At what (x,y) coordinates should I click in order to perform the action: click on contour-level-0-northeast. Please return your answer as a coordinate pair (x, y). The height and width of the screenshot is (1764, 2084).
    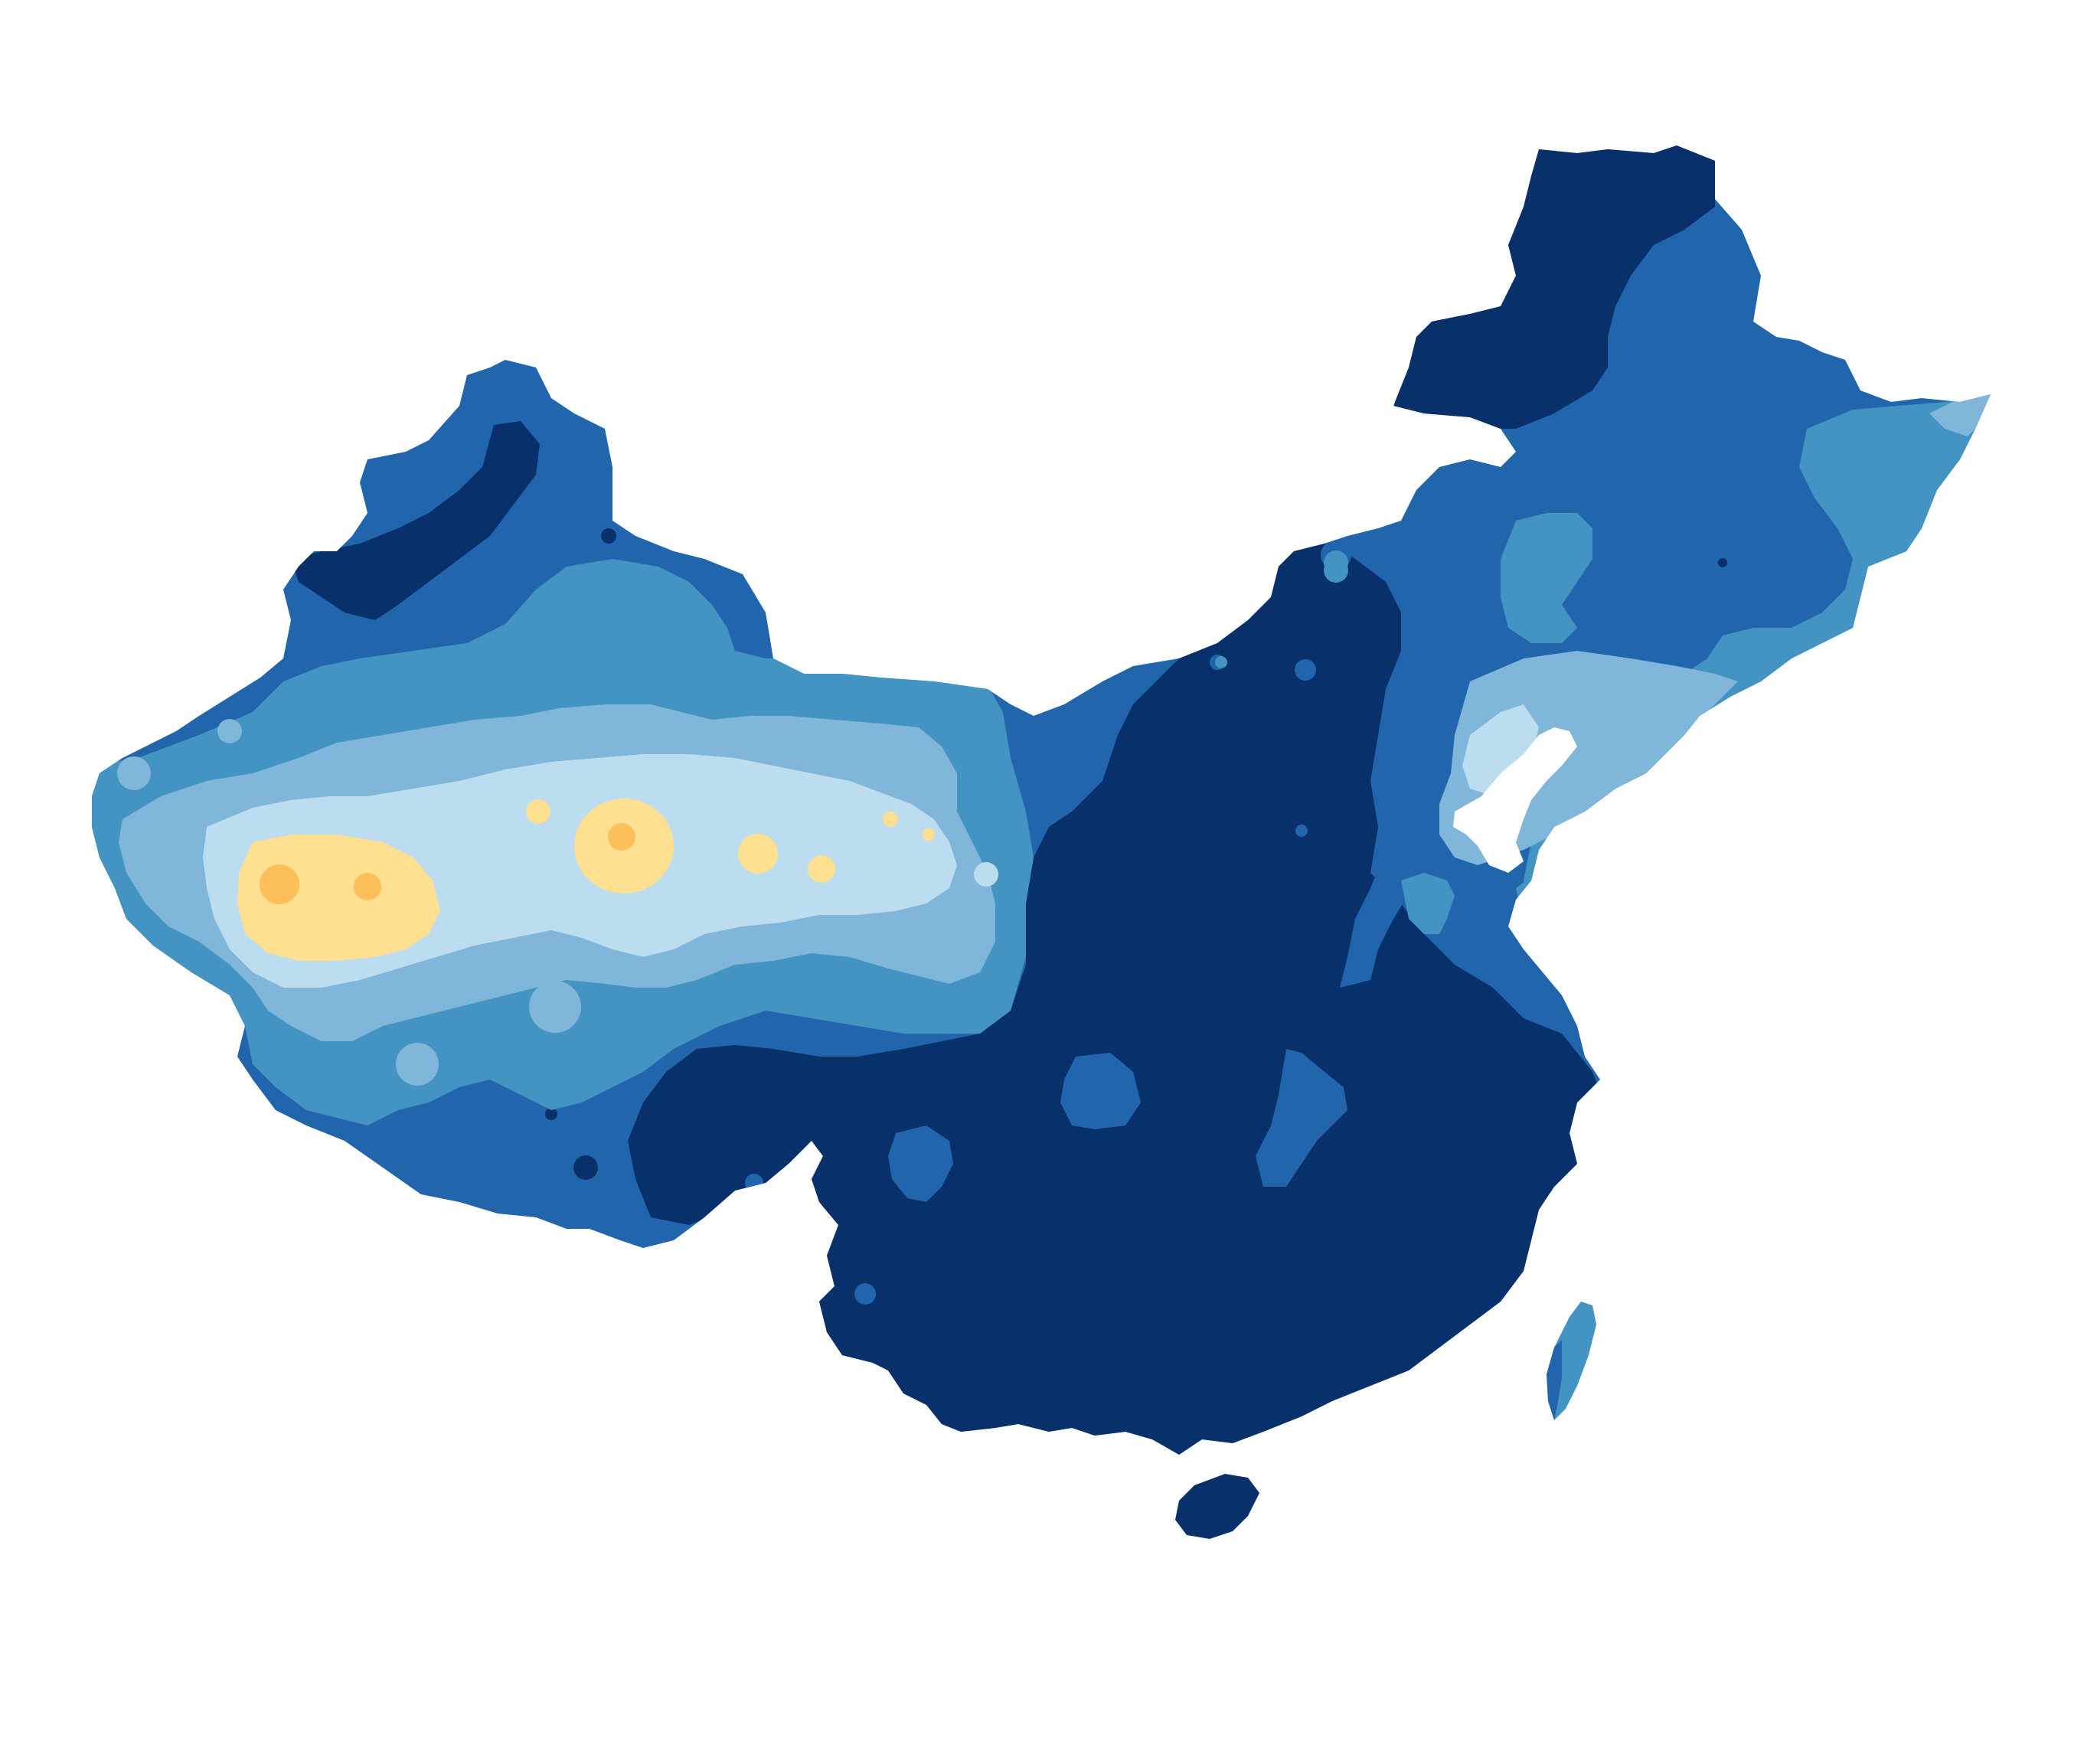
    Looking at the image, I should click on (1554, 287).